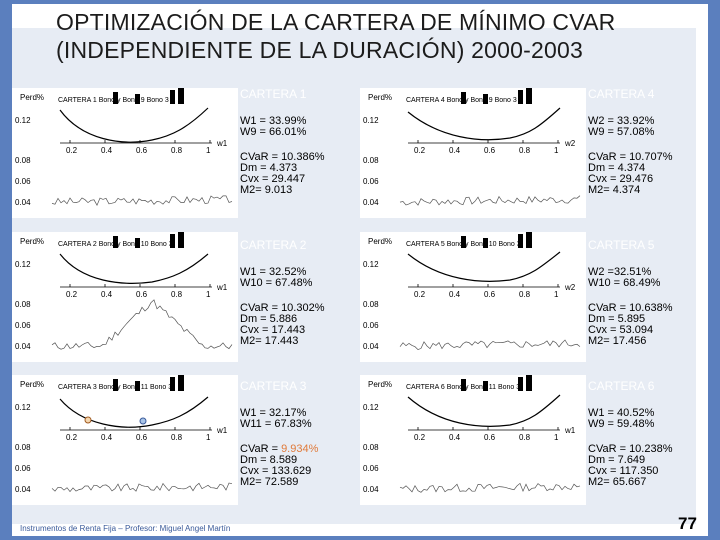 The height and width of the screenshot is (540, 720). I want to click on y-tick-label: 0.08, so click(371, 447).